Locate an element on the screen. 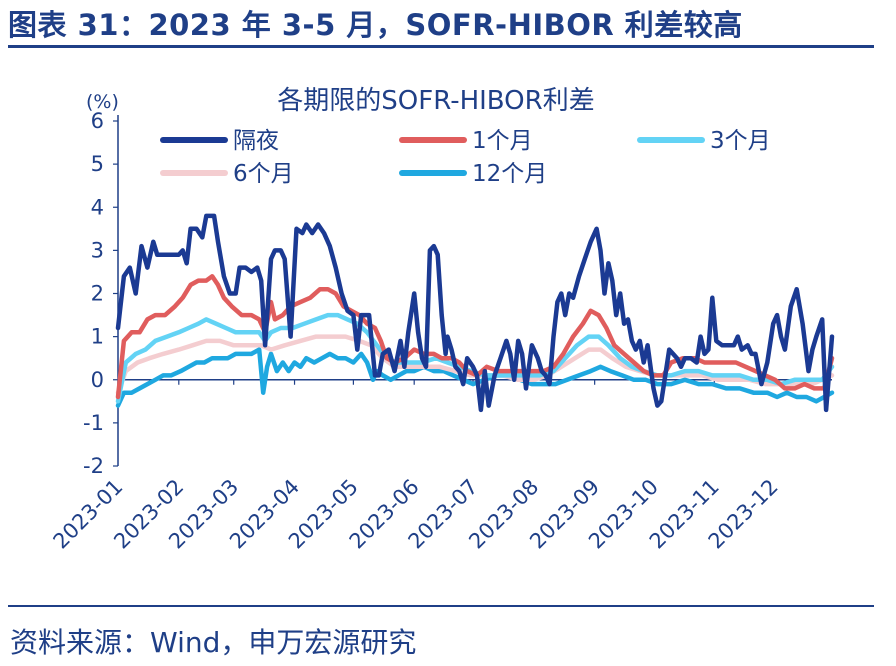 This screenshot has width=896, height=666. y-tick-label: 4 is located at coordinates (97, 207).